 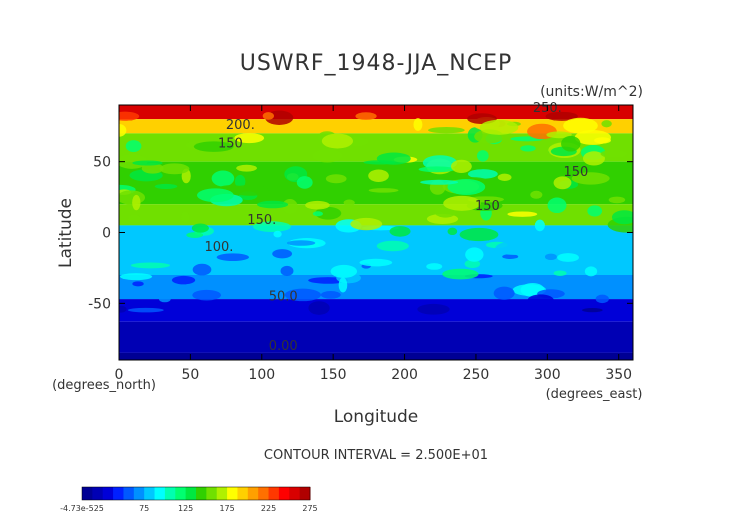 I want to click on y-tick-label: 0, so click(x=106, y=234).